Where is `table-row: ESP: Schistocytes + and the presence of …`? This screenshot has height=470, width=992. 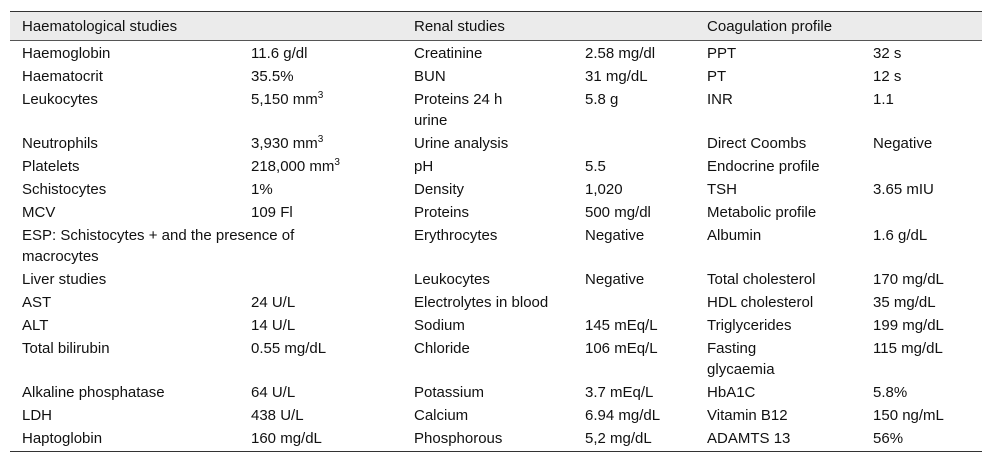 table-row: ESP: Schistocytes + and the presence of … is located at coordinates (496, 245).